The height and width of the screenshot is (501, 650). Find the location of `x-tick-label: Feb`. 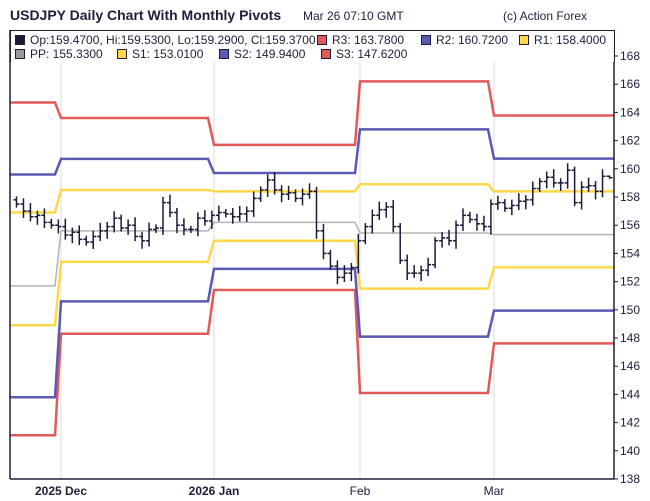

x-tick-label: Feb is located at coordinates (360, 491).